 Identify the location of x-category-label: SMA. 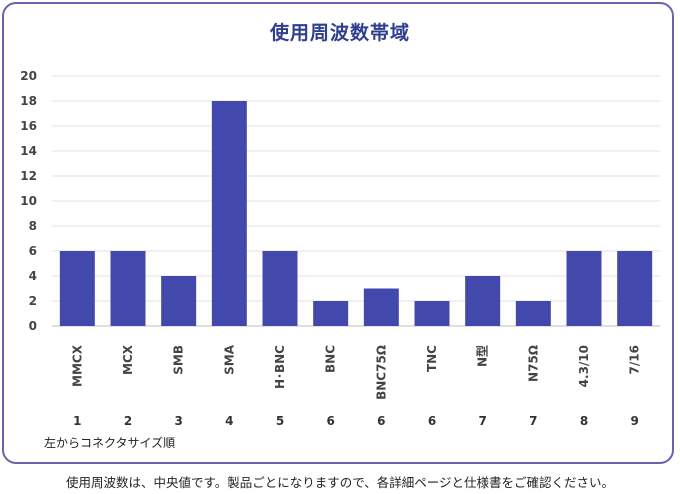
(229, 359).